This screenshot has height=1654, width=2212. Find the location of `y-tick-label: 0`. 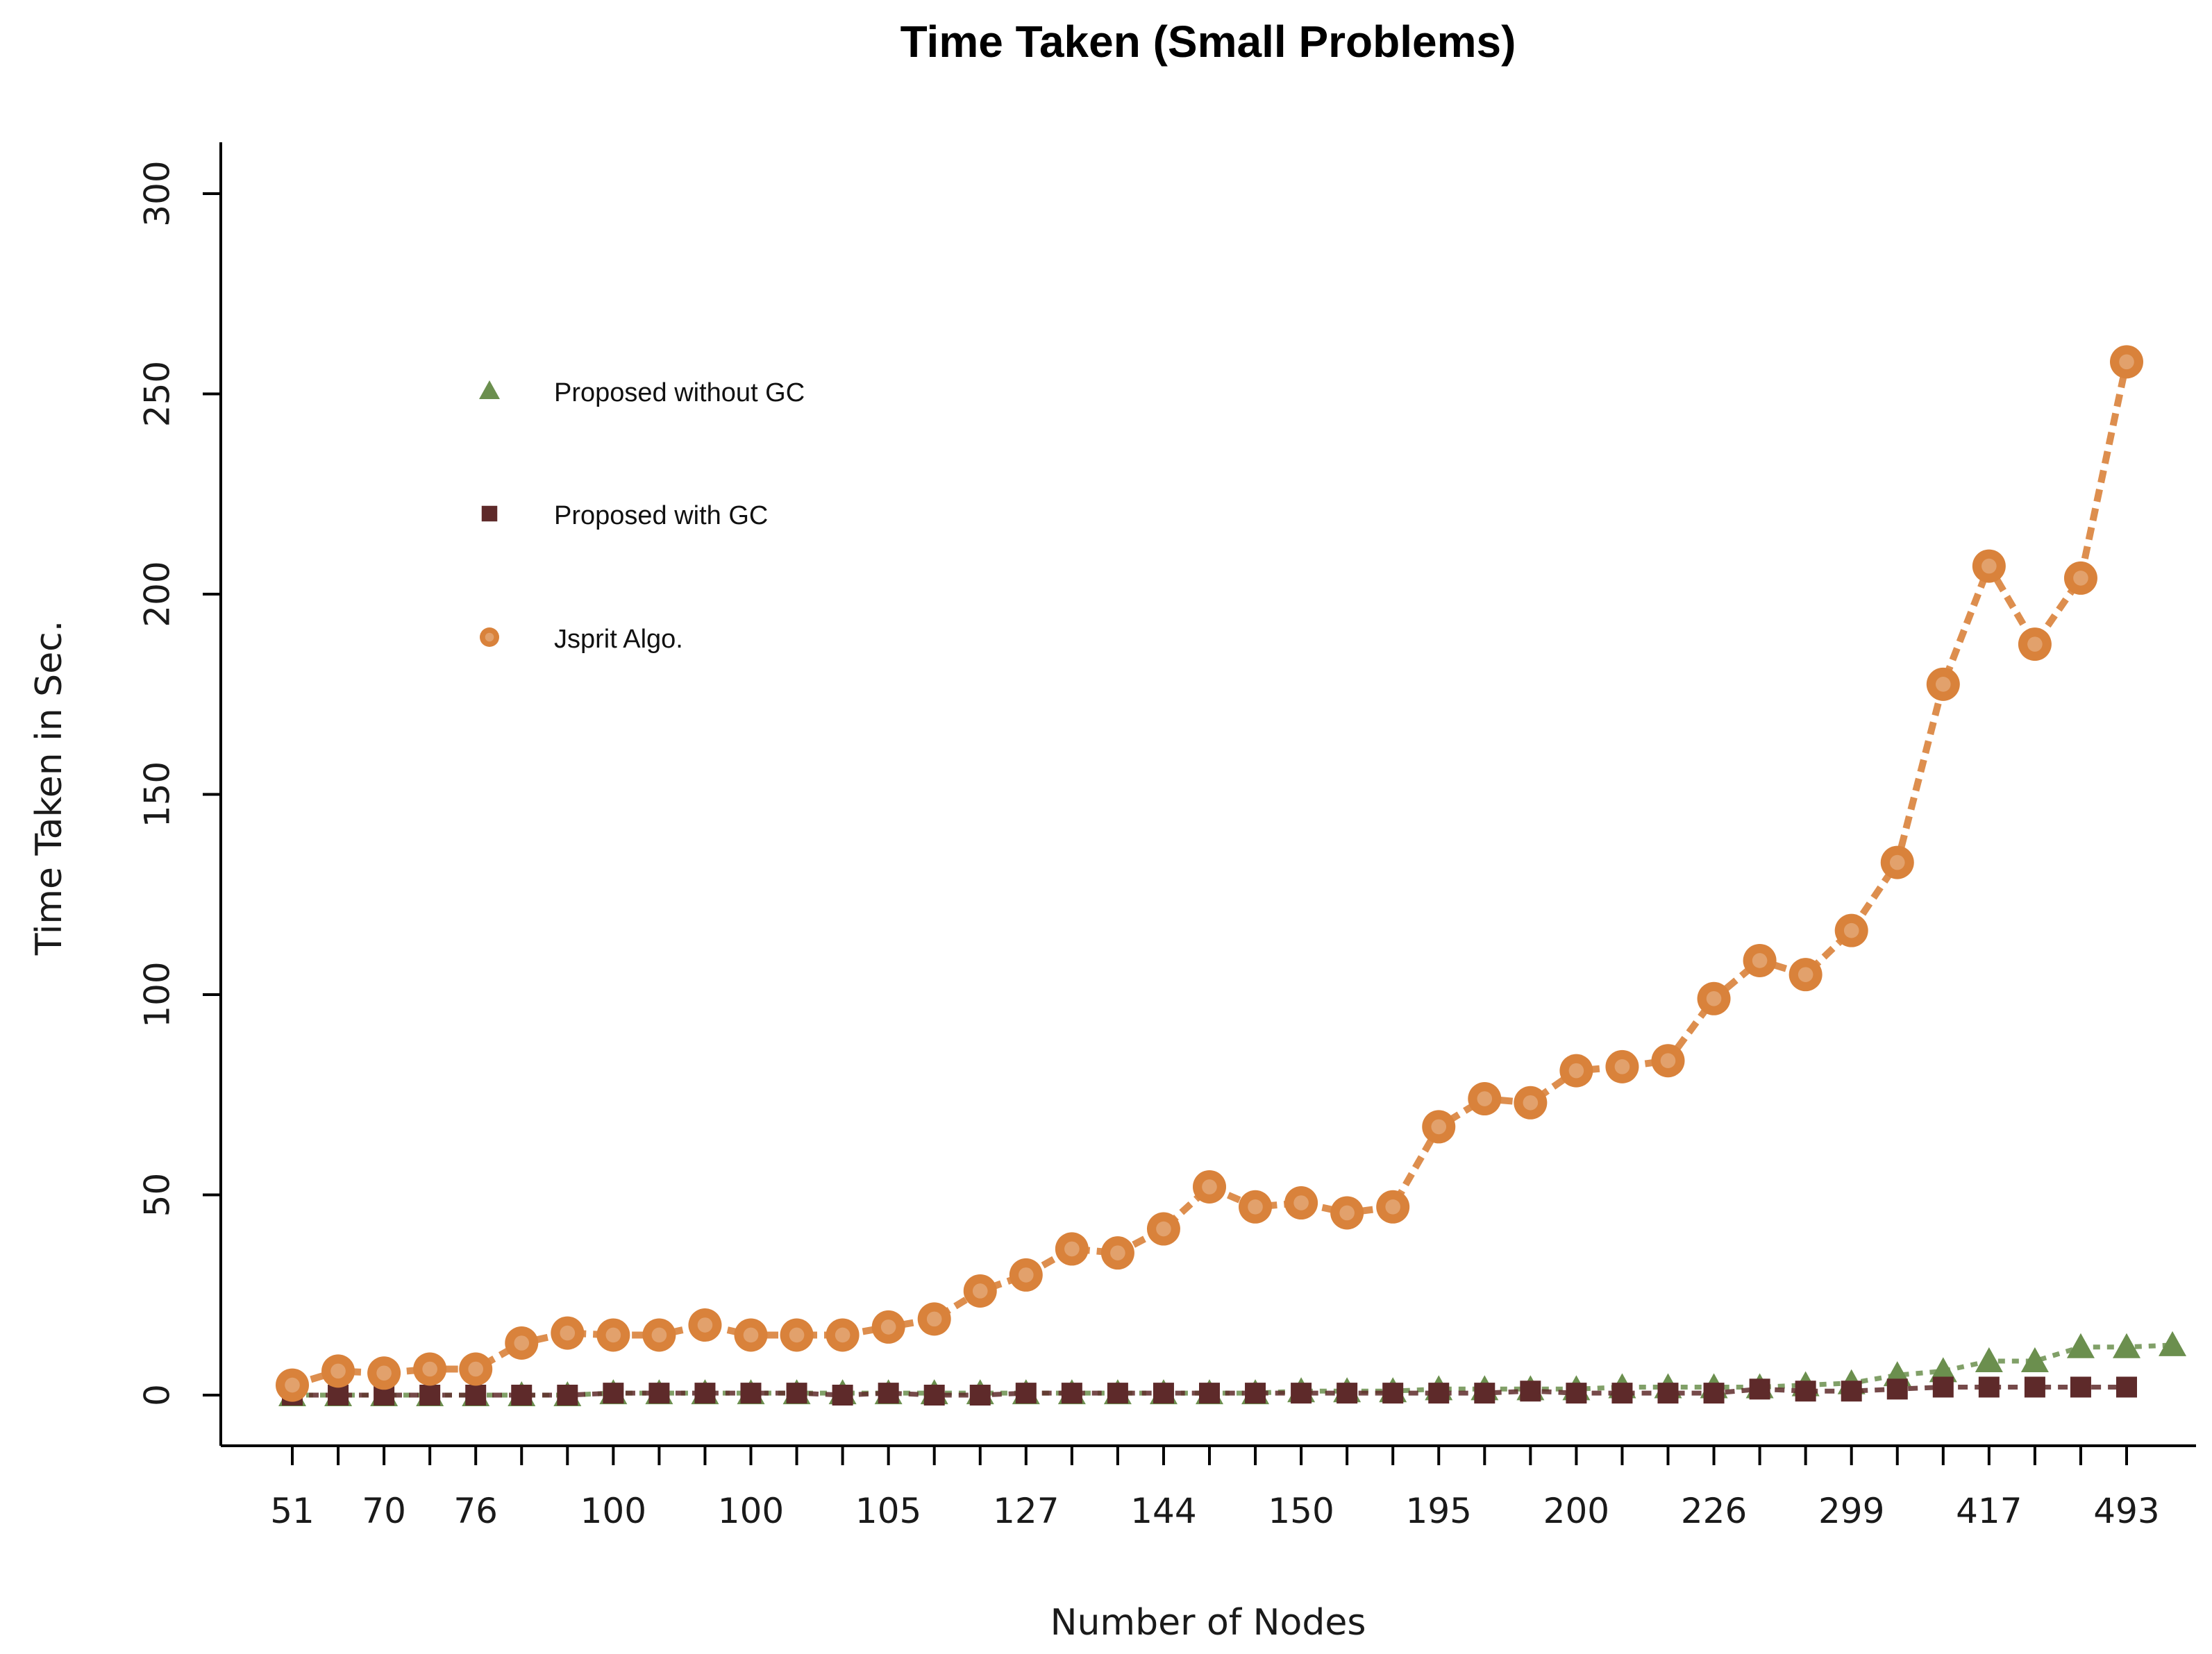

y-tick-label: 0 is located at coordinates (157, 1395).